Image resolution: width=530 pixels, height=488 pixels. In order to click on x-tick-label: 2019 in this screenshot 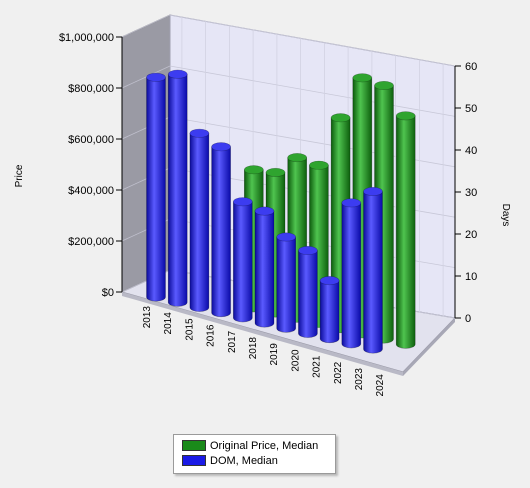, I will do `click(274, 354)`.